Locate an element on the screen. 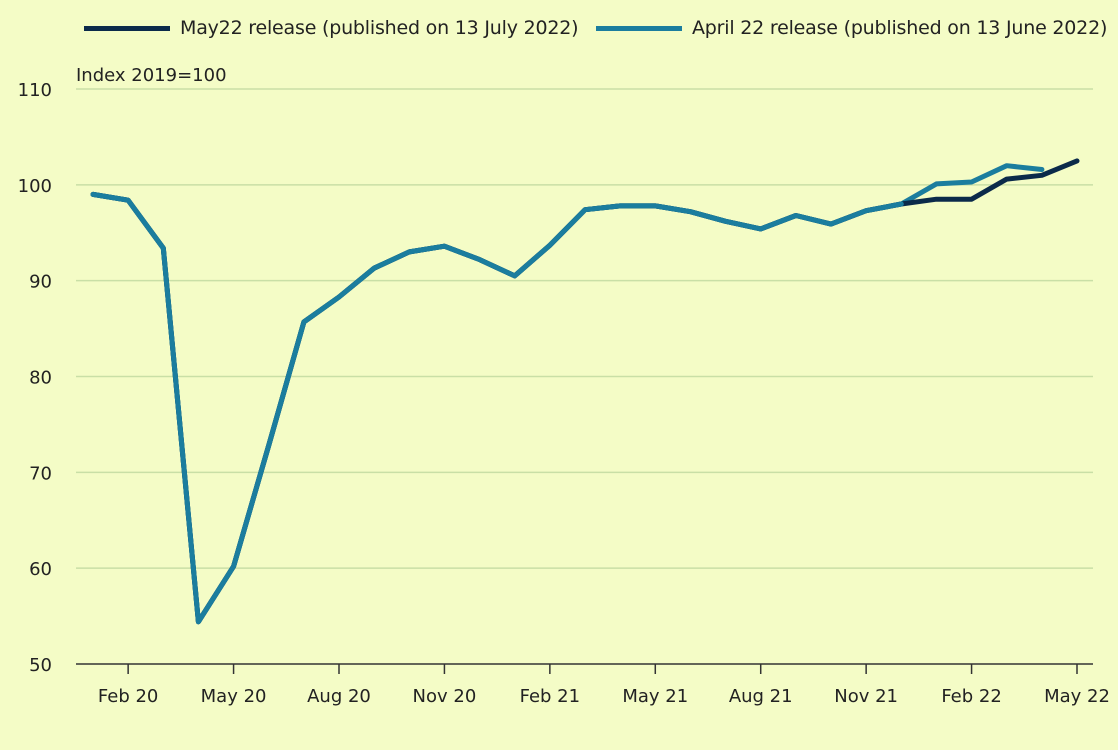  x-tick-label-may-20: May 20 is located at coordinates (234, 696).